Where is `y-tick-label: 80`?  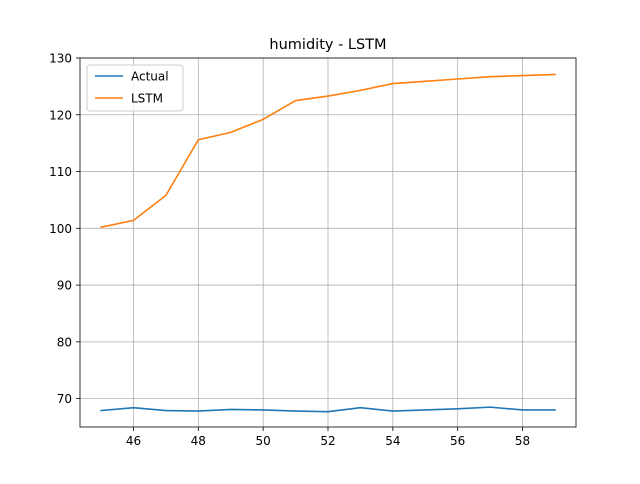 y-tick-label: 80 is located at coordinates (64, 342).